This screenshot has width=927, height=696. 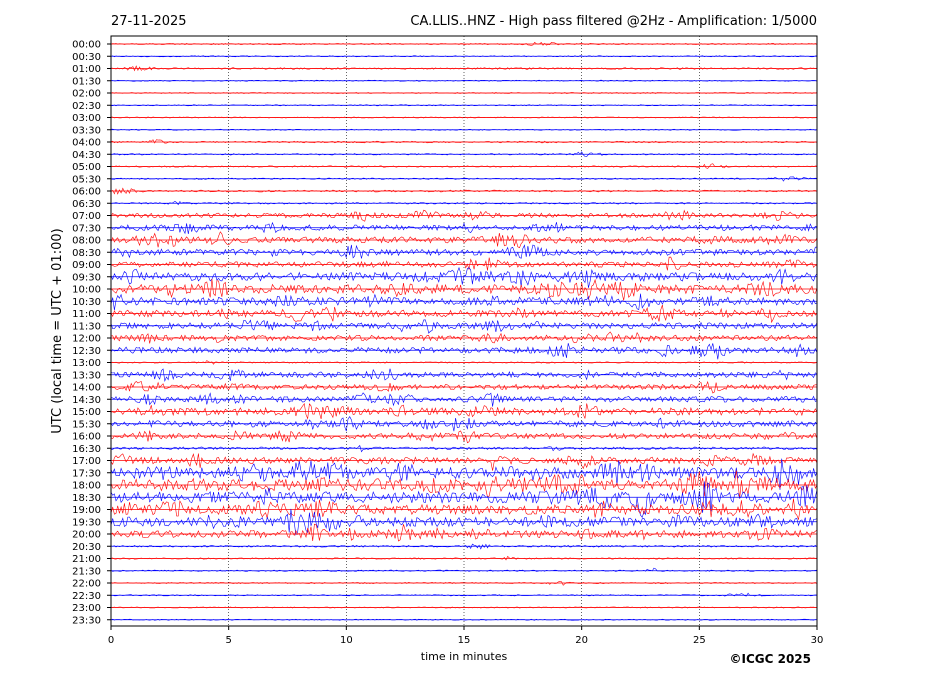 I want to click on y-tick-label: 18:30, so click(x=86, y=498).